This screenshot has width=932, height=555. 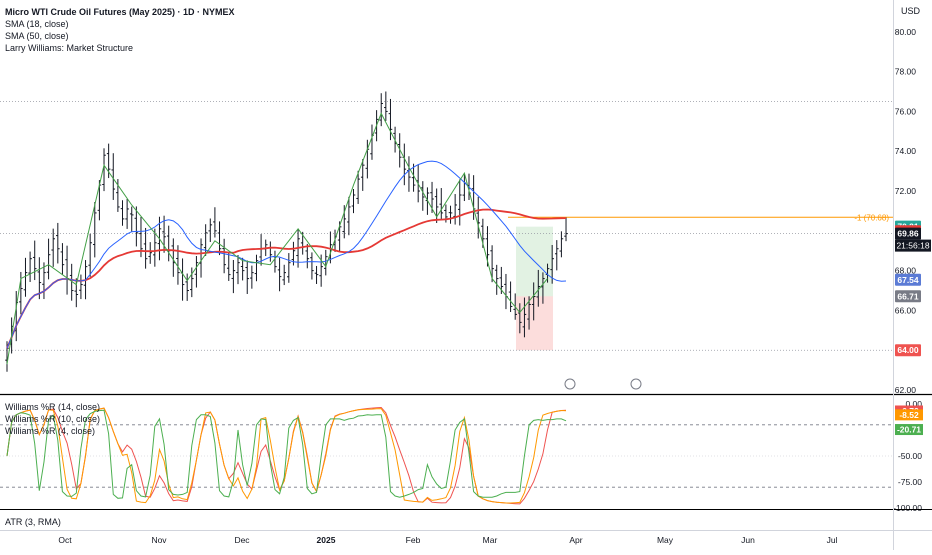 What do you see at coordinates (907, 508) in the screenshot?
I see `oscillator-tick-label: -100.00` at bounding box center [907, 508].